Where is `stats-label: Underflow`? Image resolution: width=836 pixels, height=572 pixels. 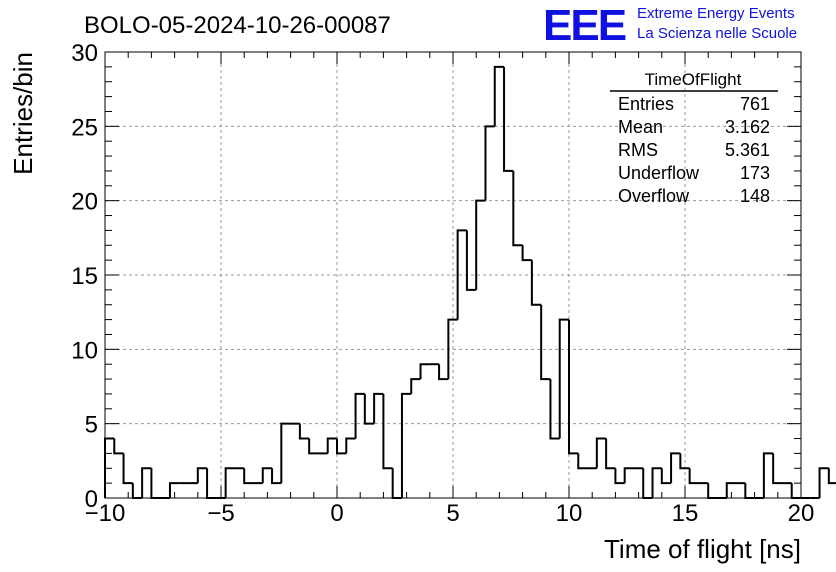
stats-label: Underflow is located at coordinates (659, 173).